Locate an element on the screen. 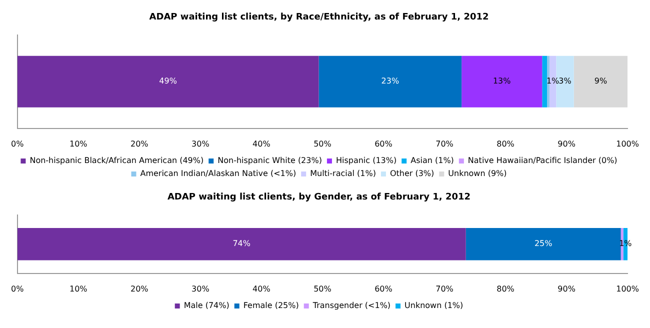  chart-title: ADAP waiting list clients, by Race/Ethnicity, as of February 1, 2012 is located at coordinates (319, 17).